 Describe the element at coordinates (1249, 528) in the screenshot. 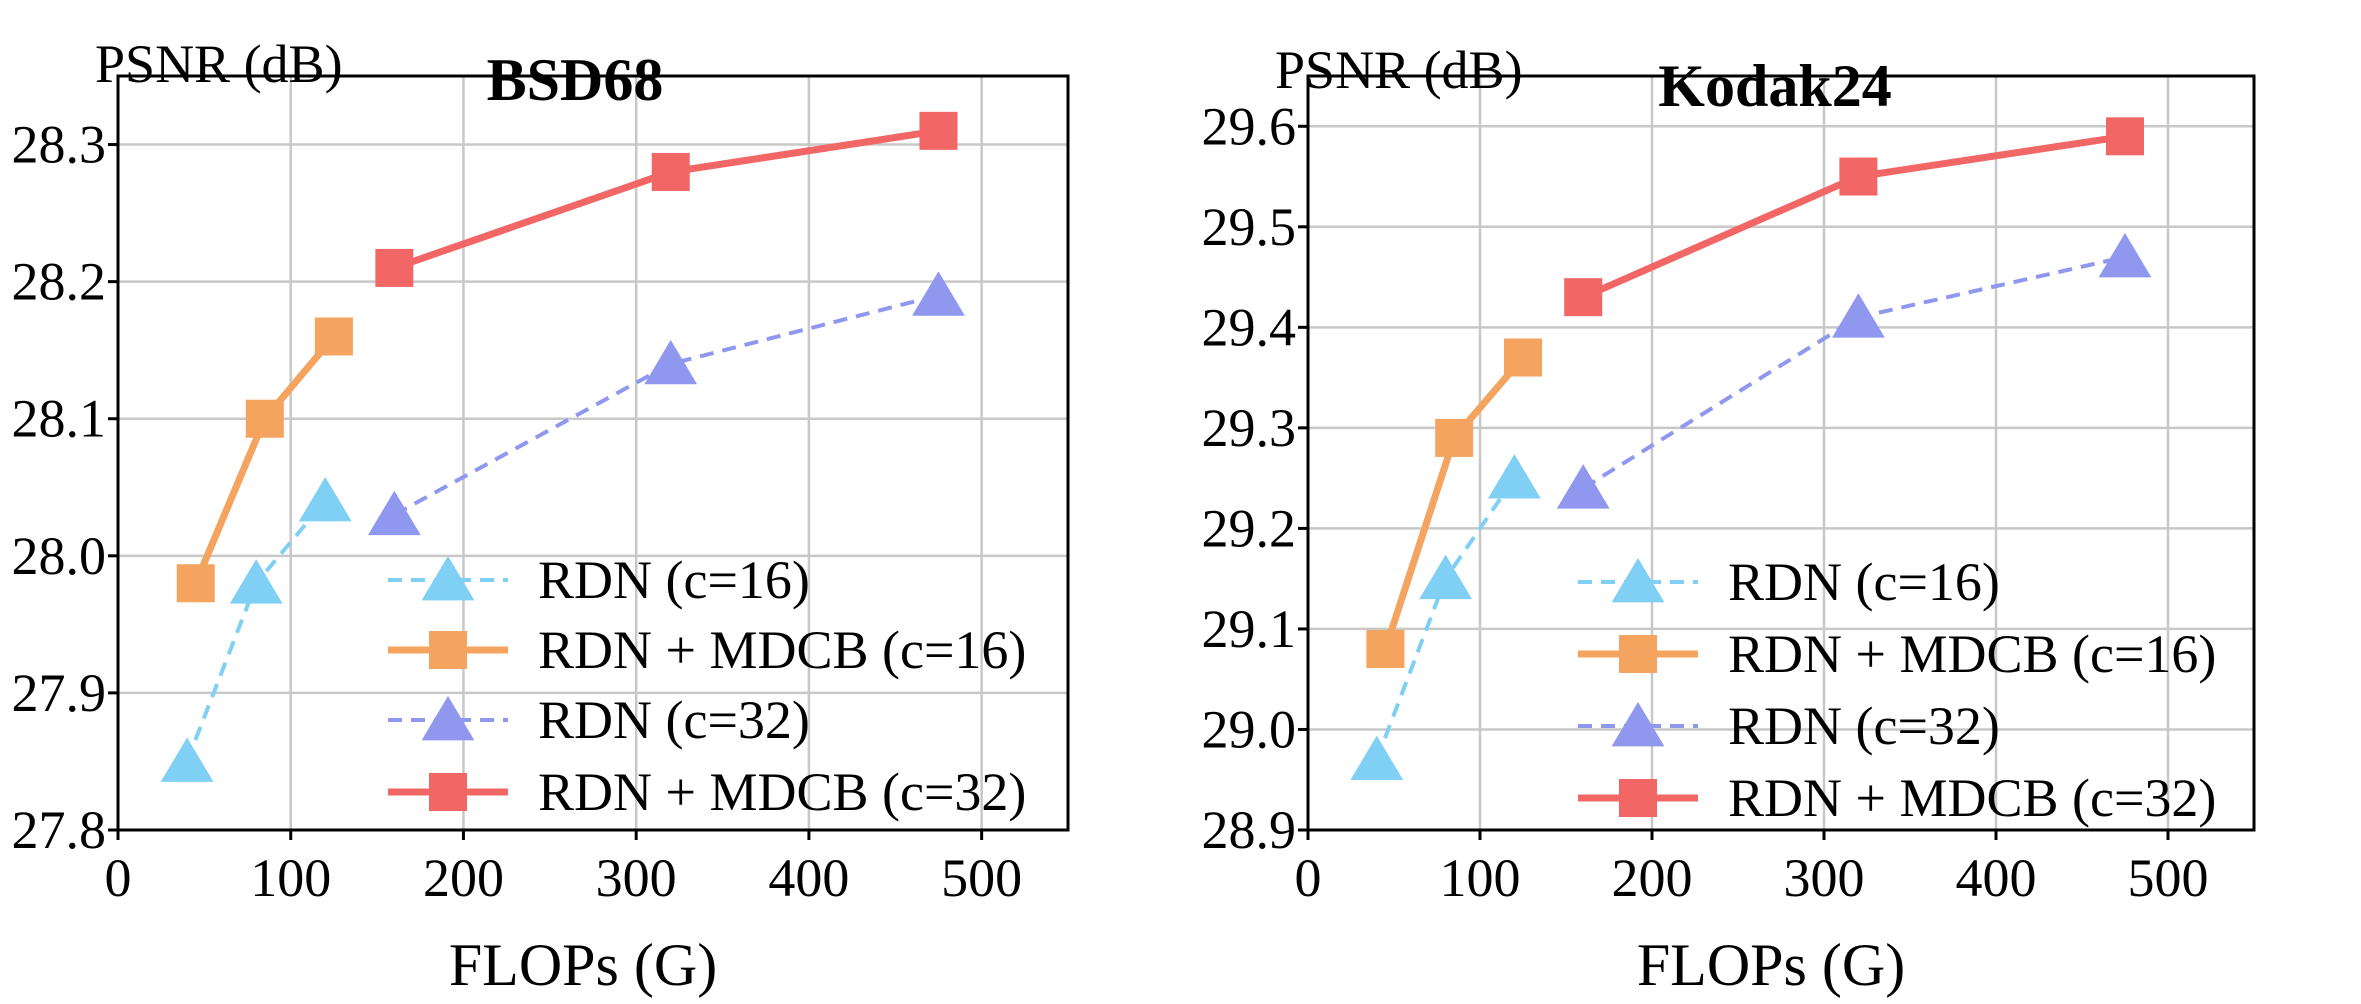

I see `y-tick-label: 29.2` at that location.